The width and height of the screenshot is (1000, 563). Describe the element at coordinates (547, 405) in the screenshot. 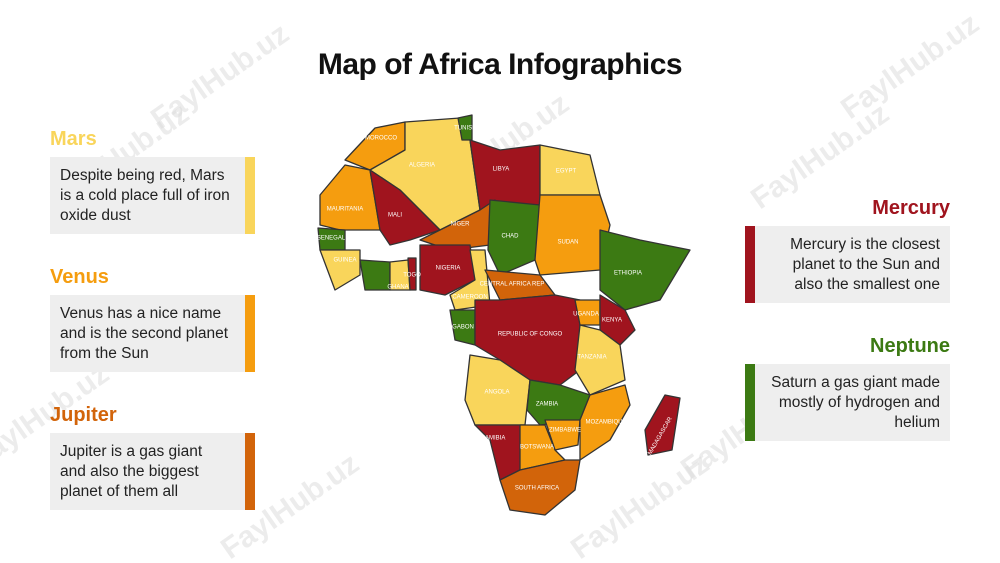

I see `country-label: ZAMBIA` at that location.